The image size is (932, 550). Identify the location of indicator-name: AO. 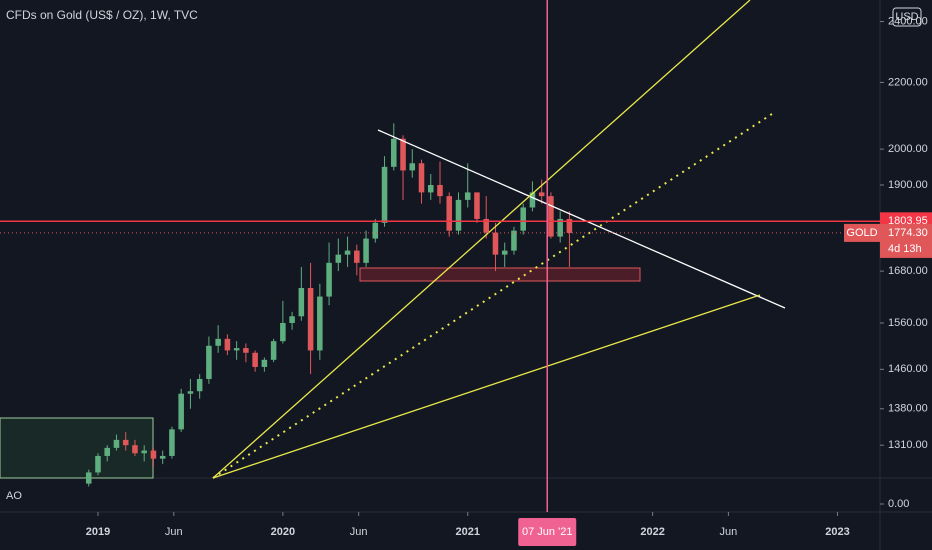
(14, 496).